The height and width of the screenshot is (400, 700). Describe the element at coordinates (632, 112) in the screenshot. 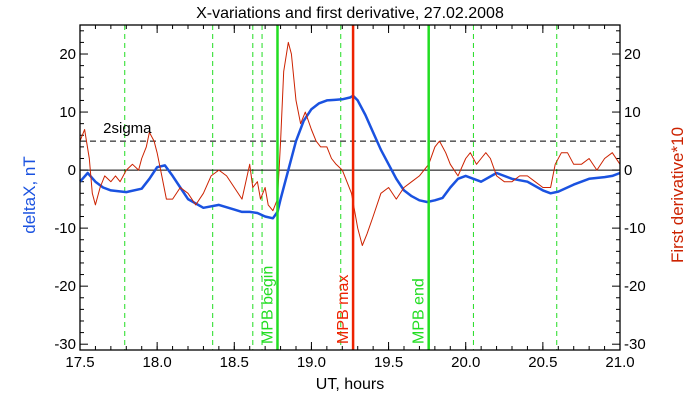

I see `y-tick-label-right: 10` at that location.